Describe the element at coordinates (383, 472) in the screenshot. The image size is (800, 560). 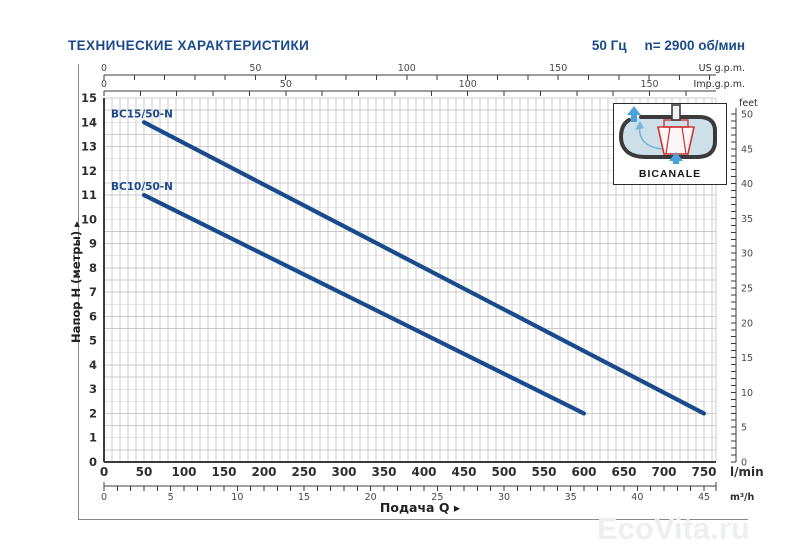
I see `tick-label: 350` at that location.